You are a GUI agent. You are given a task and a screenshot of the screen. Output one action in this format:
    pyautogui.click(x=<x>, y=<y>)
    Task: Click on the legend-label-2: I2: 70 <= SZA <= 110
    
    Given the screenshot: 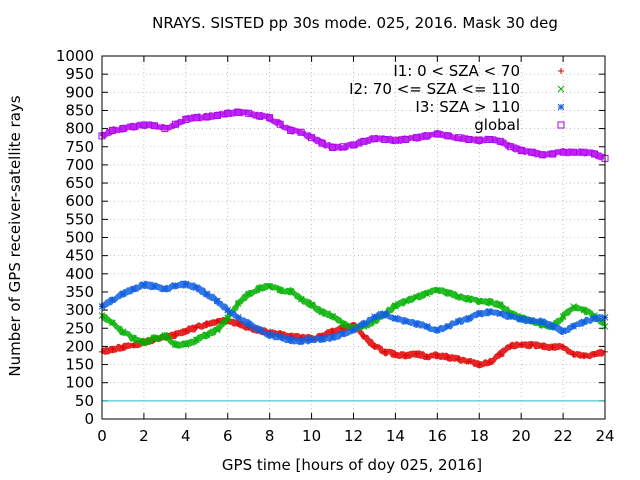 What is the action you would take?
    pyautogui.click(x=434, y=89)
    